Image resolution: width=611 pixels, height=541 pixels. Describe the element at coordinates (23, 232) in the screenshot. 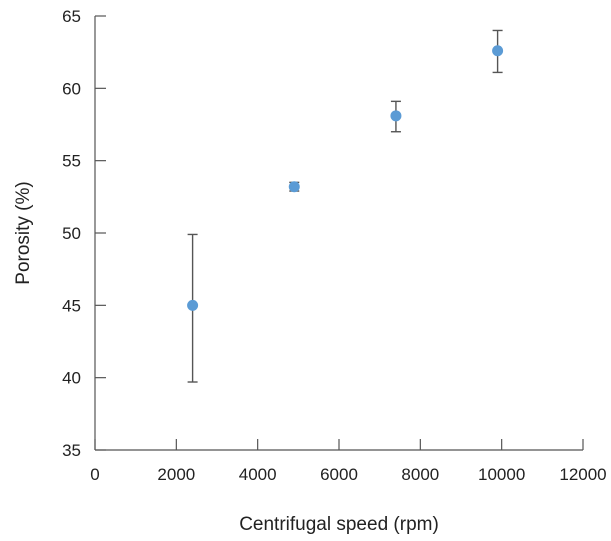

I see `y-axis-title: Porosity (%)` at that location.